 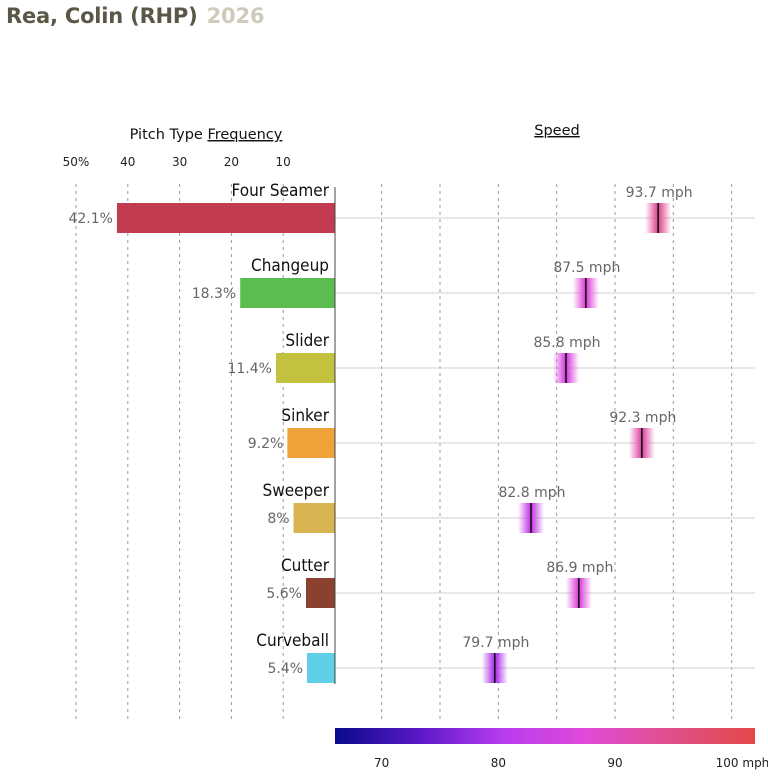 I want to click on pitch-row: Cutter 5.6% 86.9 mph, so click(x=510, y=582).